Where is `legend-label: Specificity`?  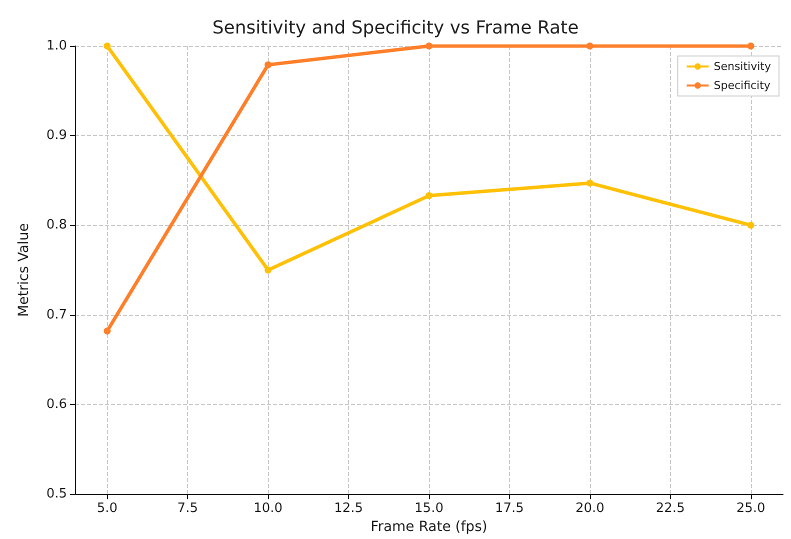 legend-label: Specificity is located at coordinates (742, 85).